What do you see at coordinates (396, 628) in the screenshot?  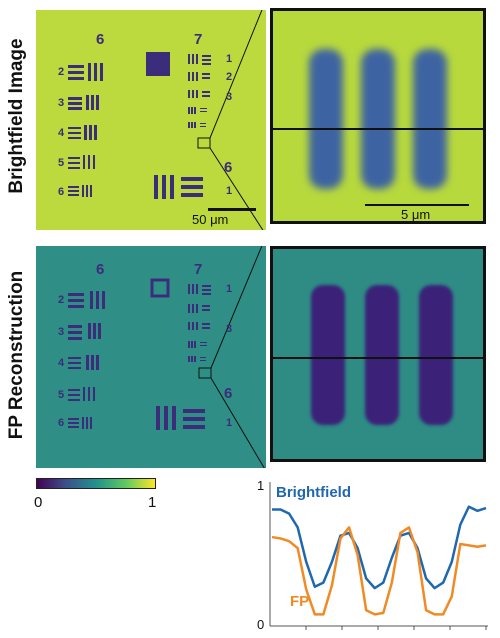 I see `x-ticks` at bounding box center [396, 628].